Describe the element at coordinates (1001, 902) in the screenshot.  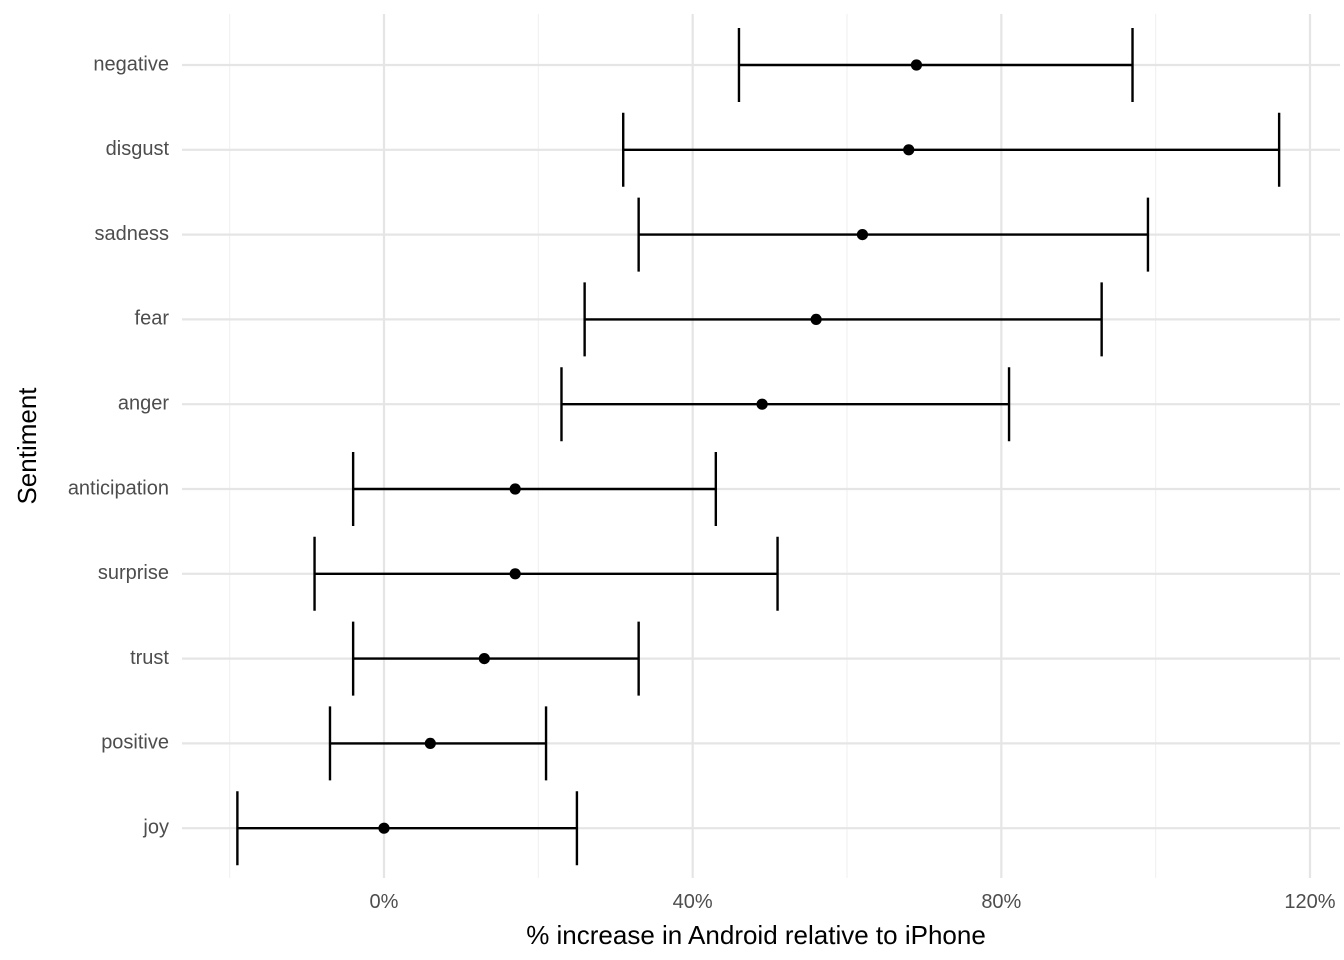
I see `x-tick-label: 80%` at that location.